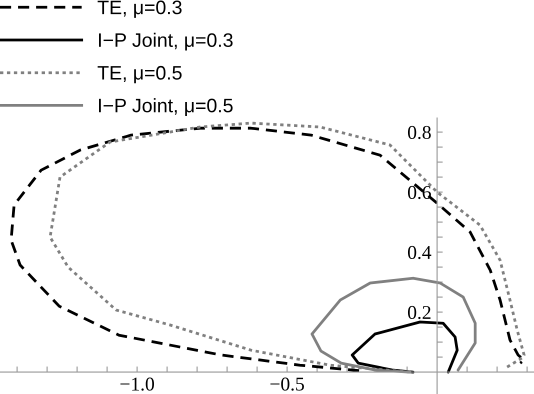 The image size is (534, 394). What do you see at coordinates (166, 107) in the screenshot?
I see `legend-label: I−P Joint, μ=0.5` at bounding box center [166, 107].